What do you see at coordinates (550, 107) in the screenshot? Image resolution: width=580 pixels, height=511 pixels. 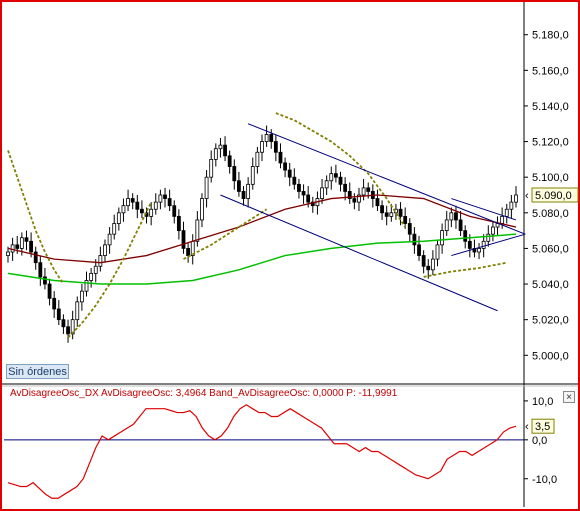 I see `price-tick-label: 5.140,0` at bounding box center [550, 107].